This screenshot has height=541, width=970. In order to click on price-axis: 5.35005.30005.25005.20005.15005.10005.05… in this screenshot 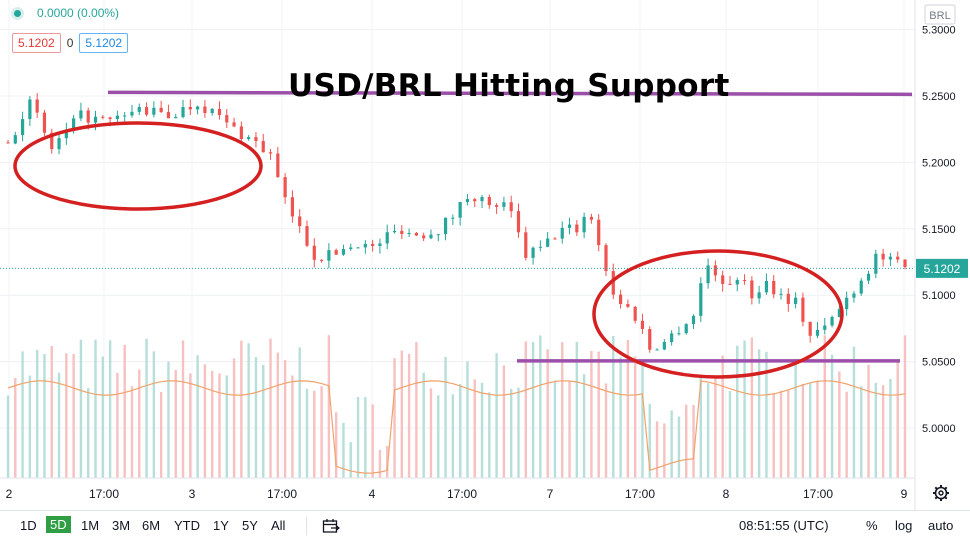, I will do `click(939, 217)`.